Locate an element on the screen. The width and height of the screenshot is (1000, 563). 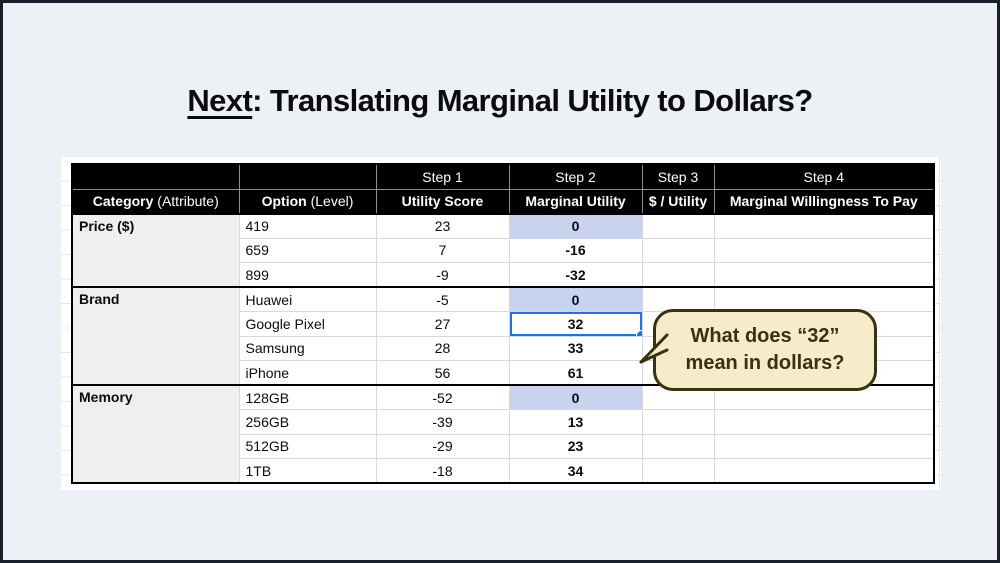
column-header-bold: Marginal Willingness To Pay is located at coordinates (823, 201).